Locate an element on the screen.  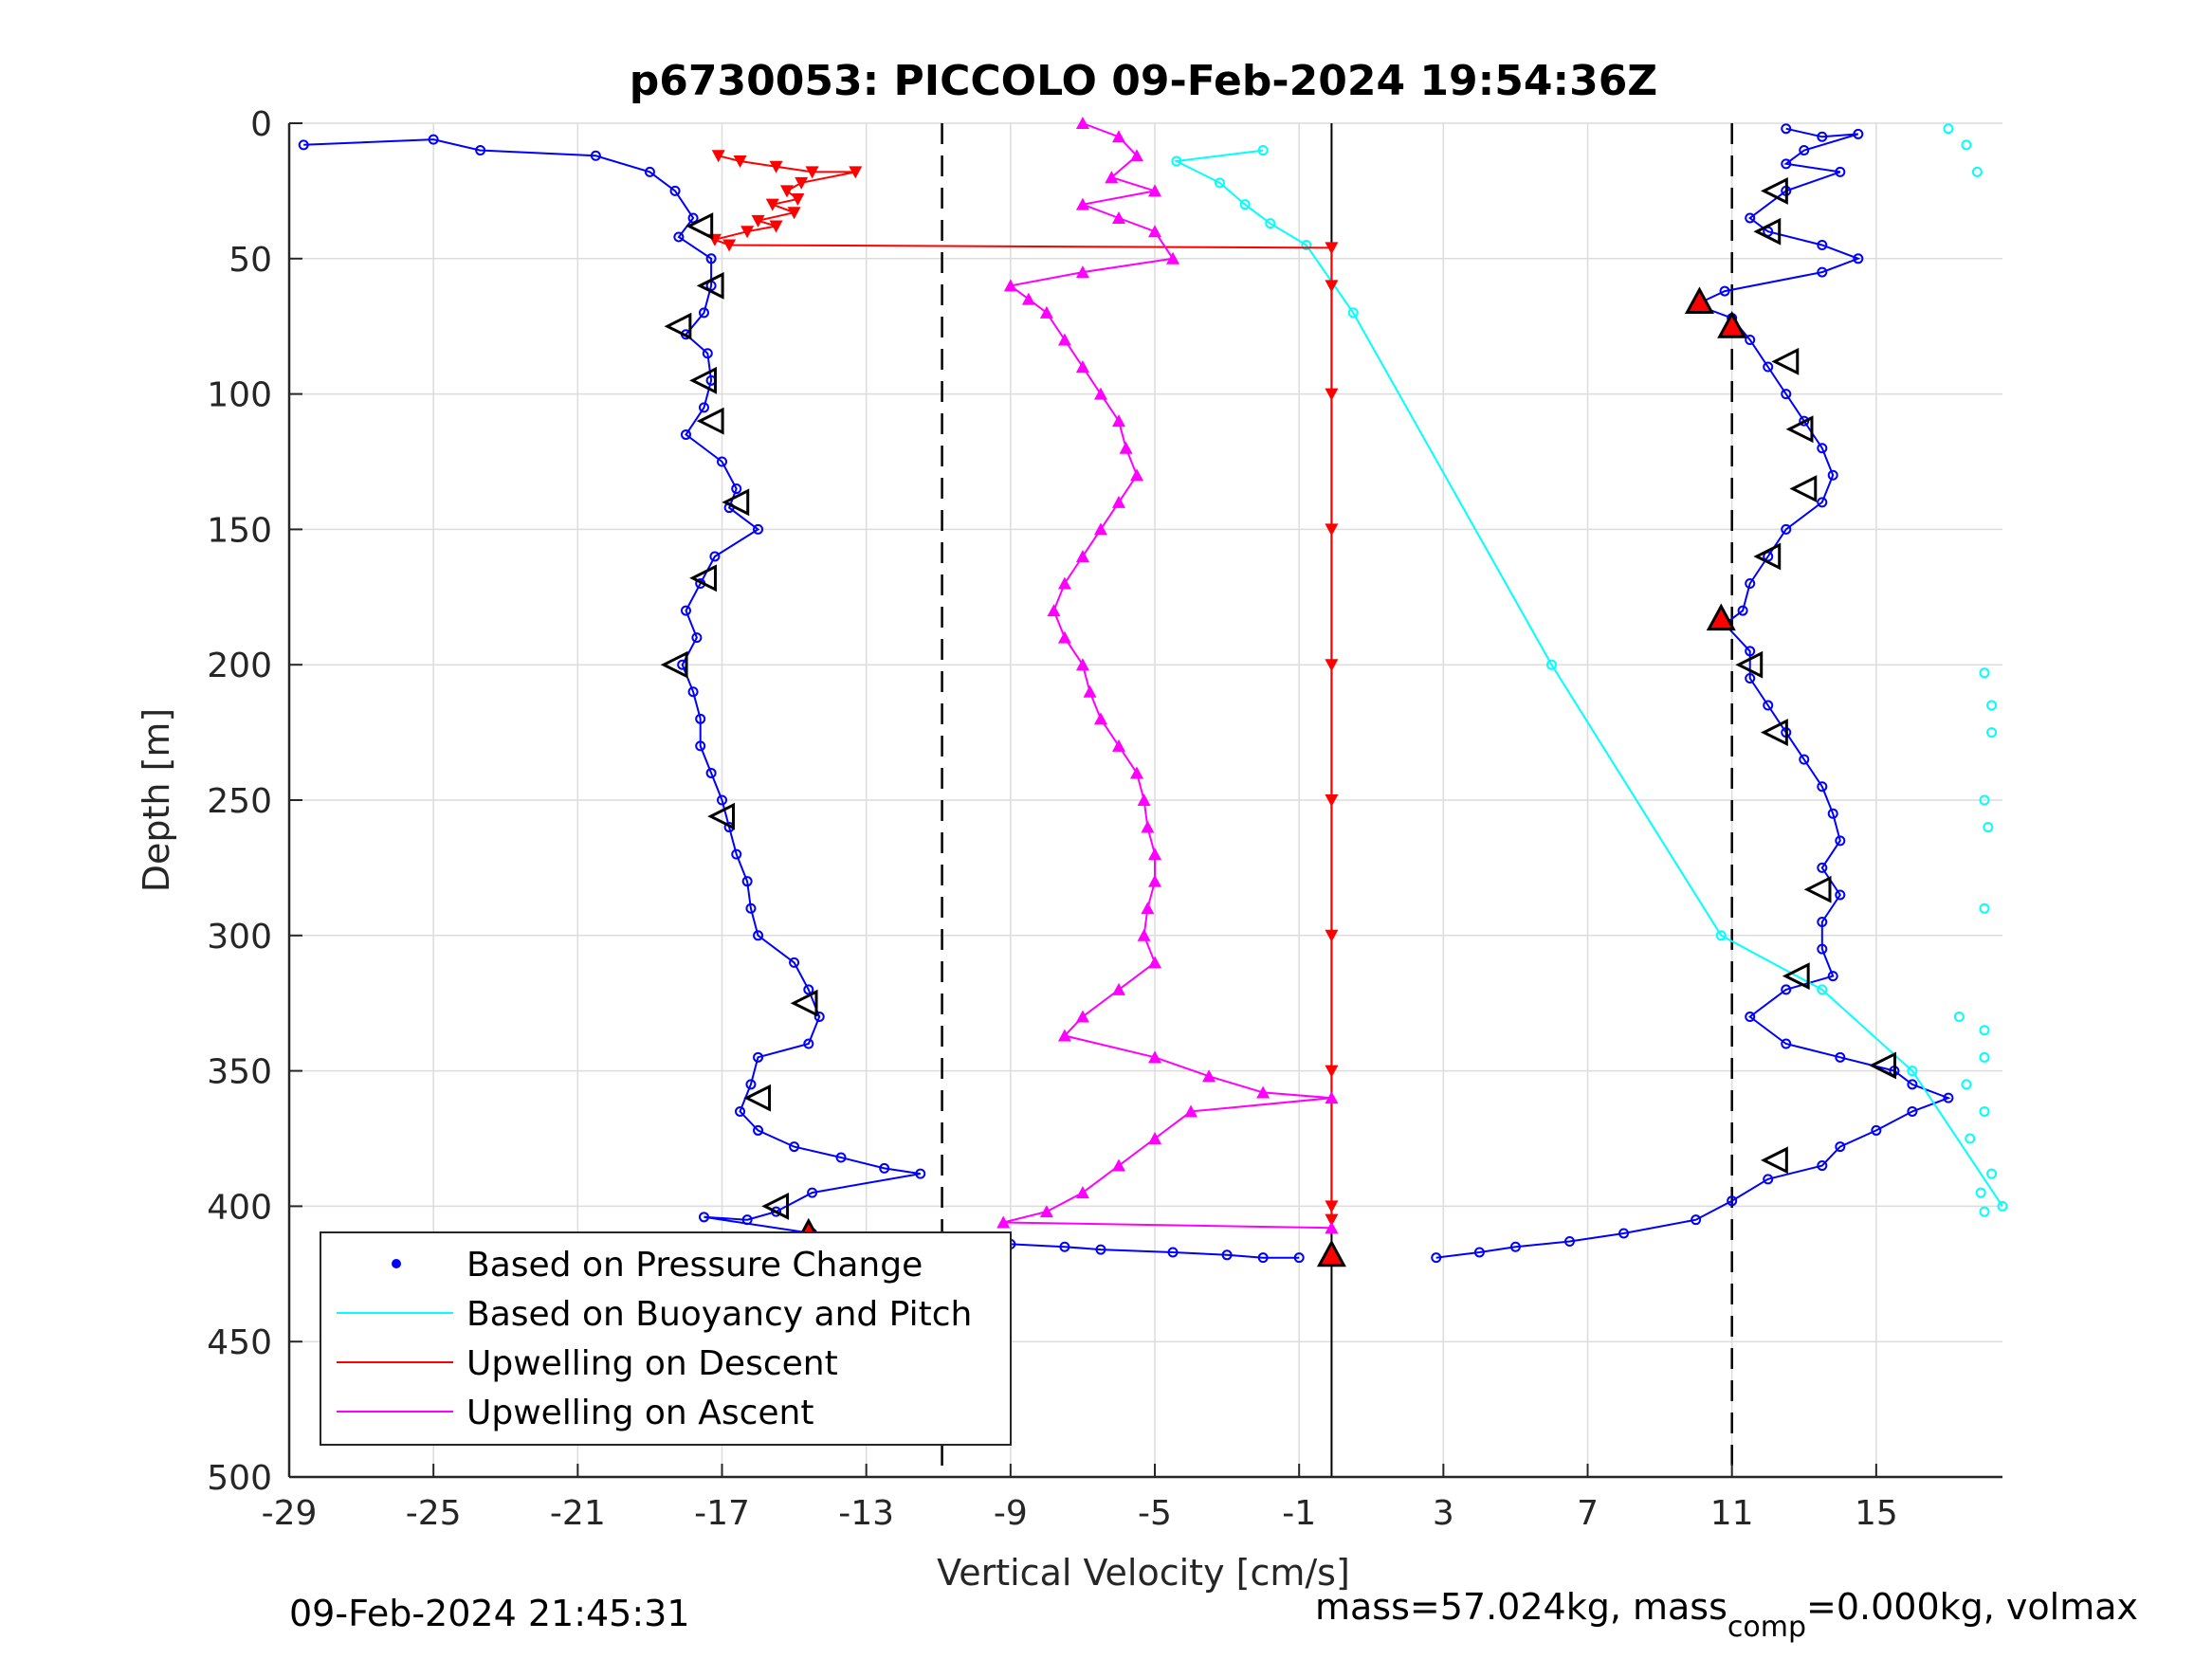
series-based-on-buoyancy-and-pitch-edge- is located at coordinates (1971, 670).